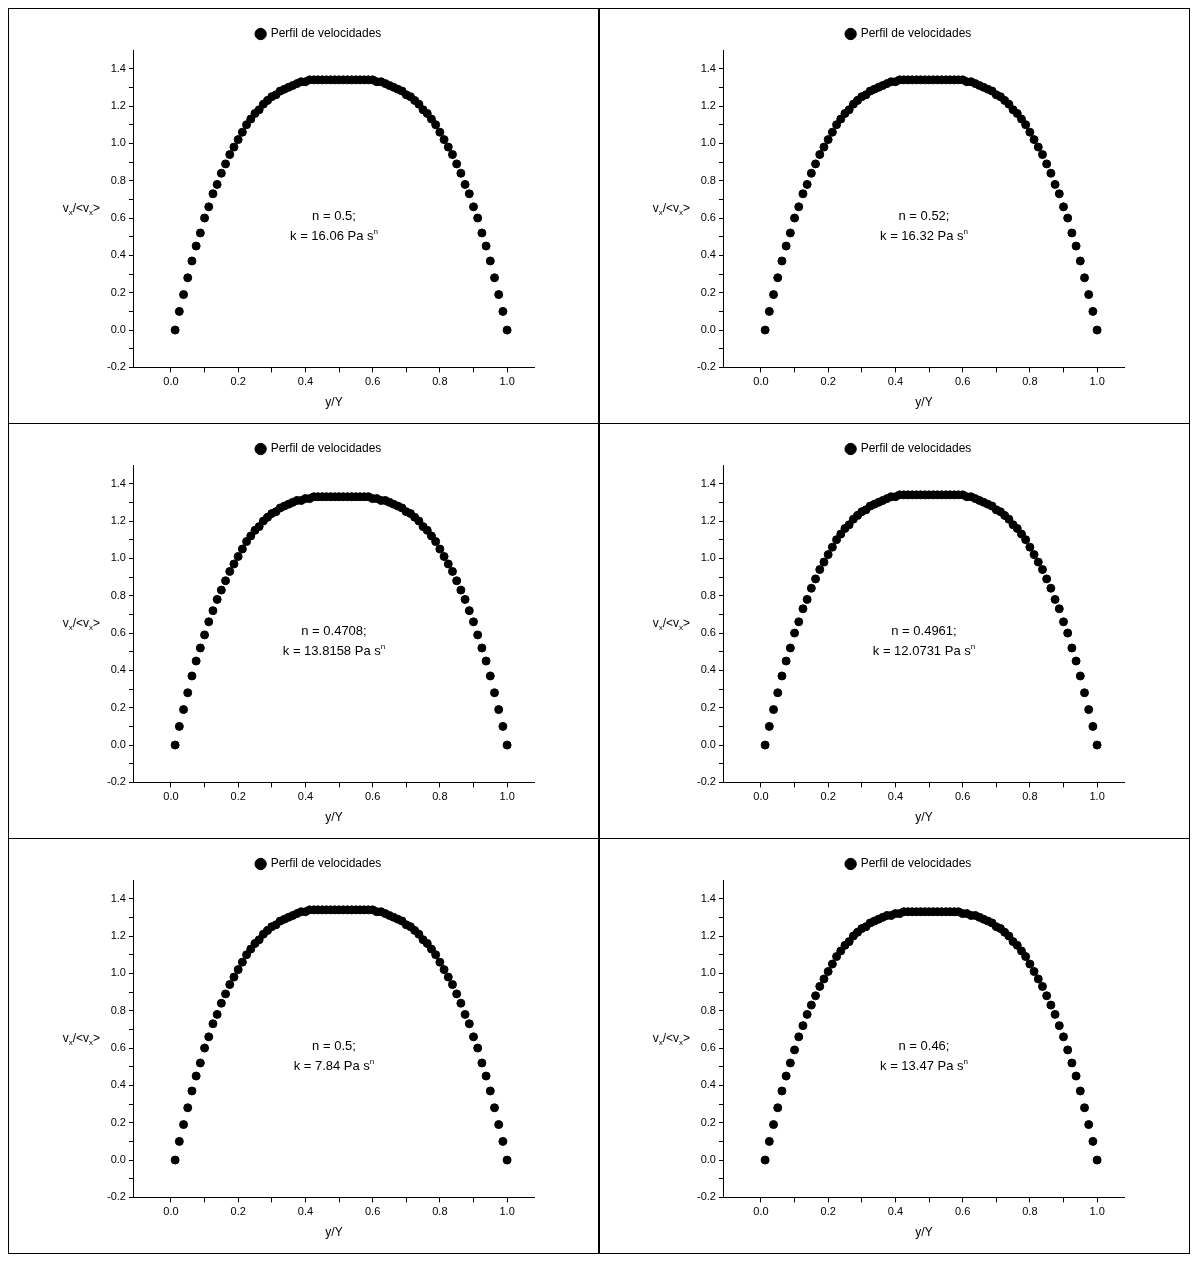  I want to click on annotation: n = 0.4708;, so click(334, 631).